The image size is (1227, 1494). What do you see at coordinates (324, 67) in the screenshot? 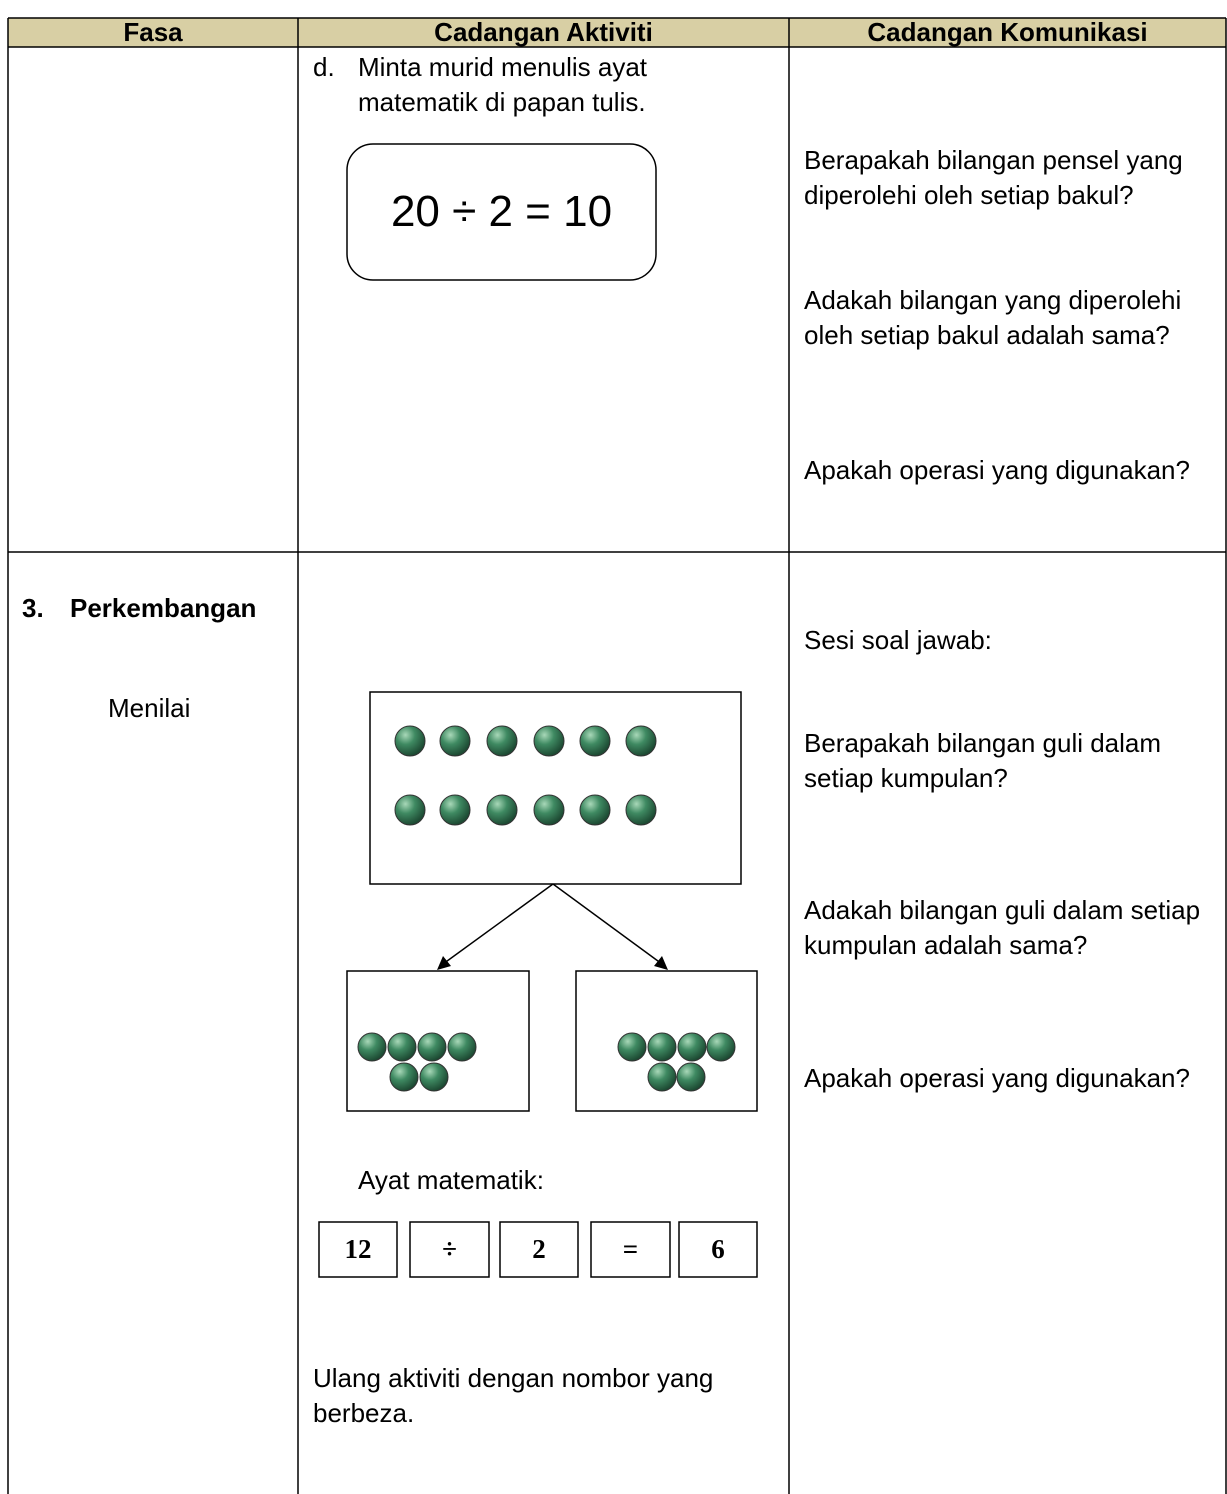
I see `list-marker: d.` at bounding box center [324, 67].